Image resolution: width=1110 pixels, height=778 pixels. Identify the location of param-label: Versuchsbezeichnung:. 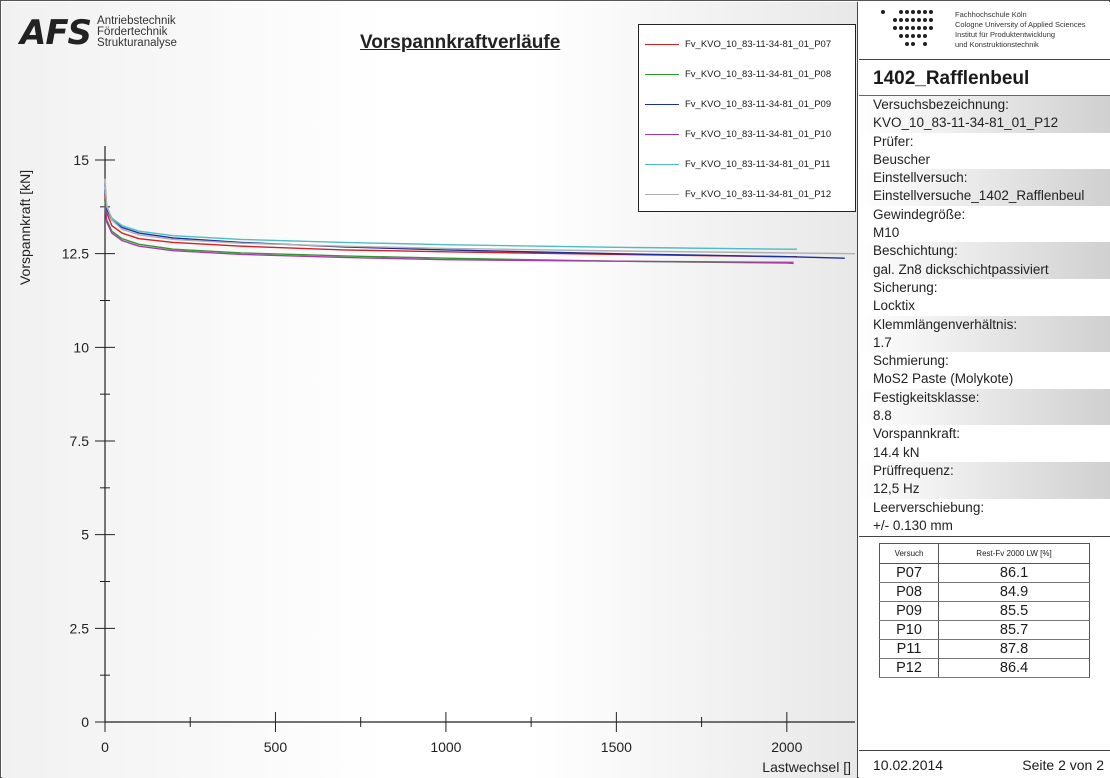
(984, 105).